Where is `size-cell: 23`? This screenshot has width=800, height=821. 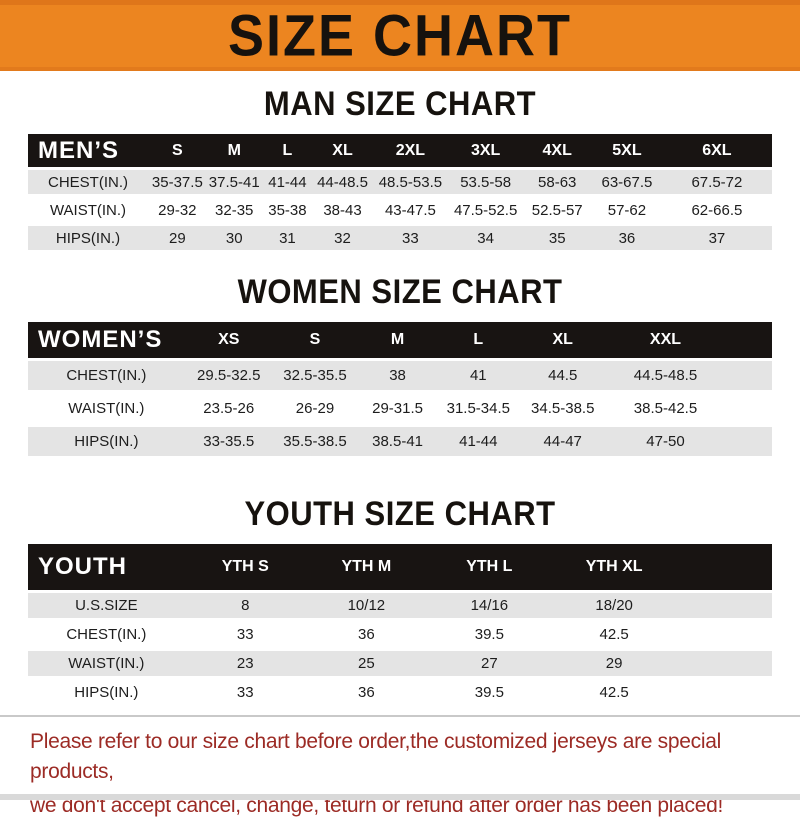 size-cell: 23 is located at coordinates (245, 665).